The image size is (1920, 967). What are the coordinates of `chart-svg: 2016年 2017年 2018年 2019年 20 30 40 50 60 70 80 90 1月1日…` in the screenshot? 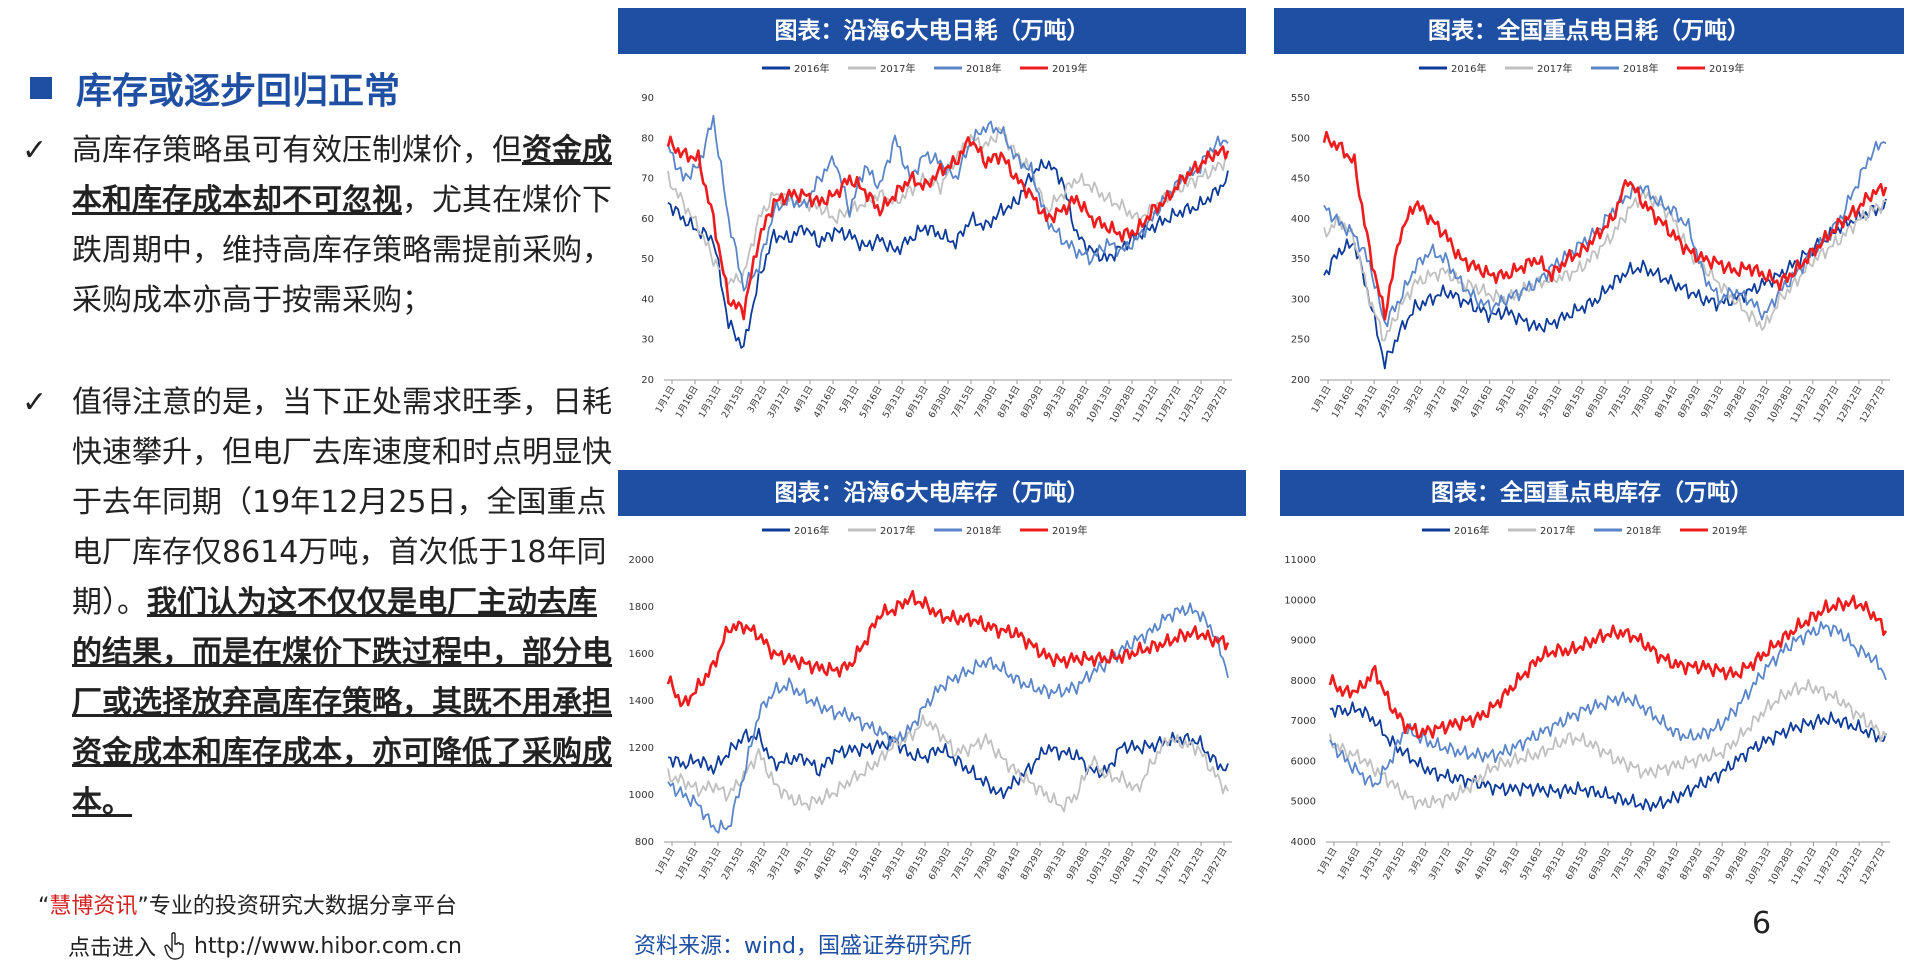 It's located at (936, 243).